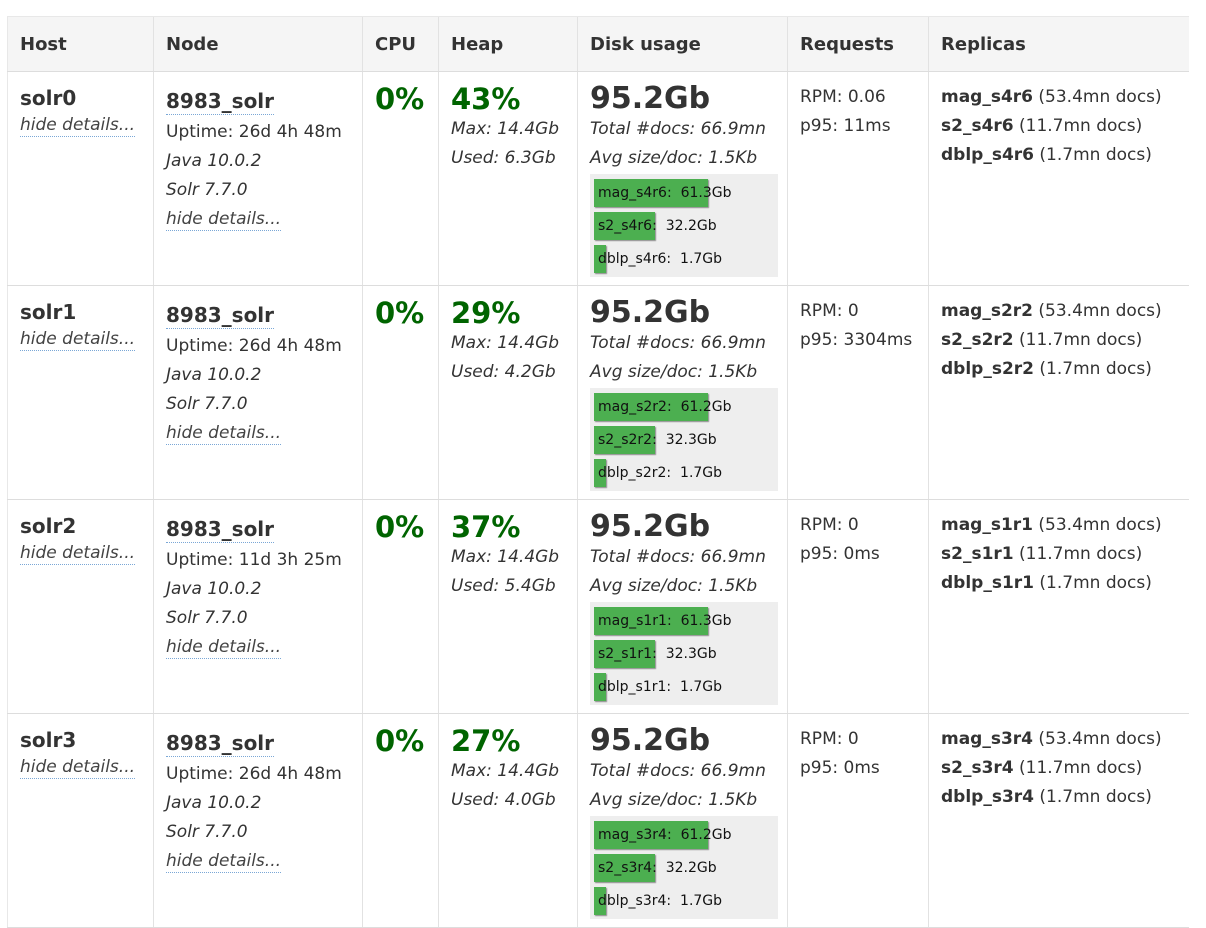 The width and height of the screenshot is (1206, 928). What do you see at coordinates (1058, 44) in the screenshot?
I see `column-header-replicas: Replicas` at bounding box center [1058, 44].